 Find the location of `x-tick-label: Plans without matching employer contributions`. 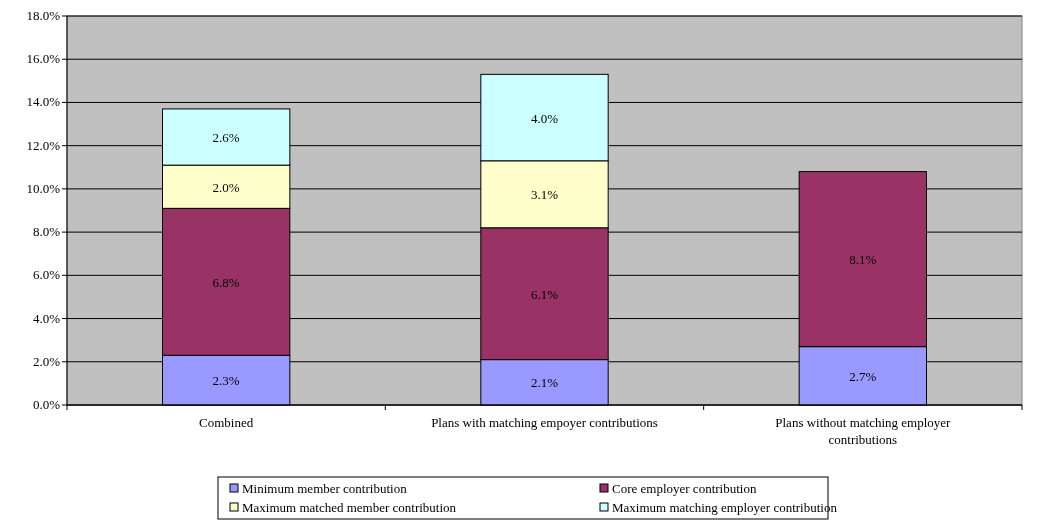

x-tick-label: Plans without matching employer contributions is located at coordinates (863, 431).